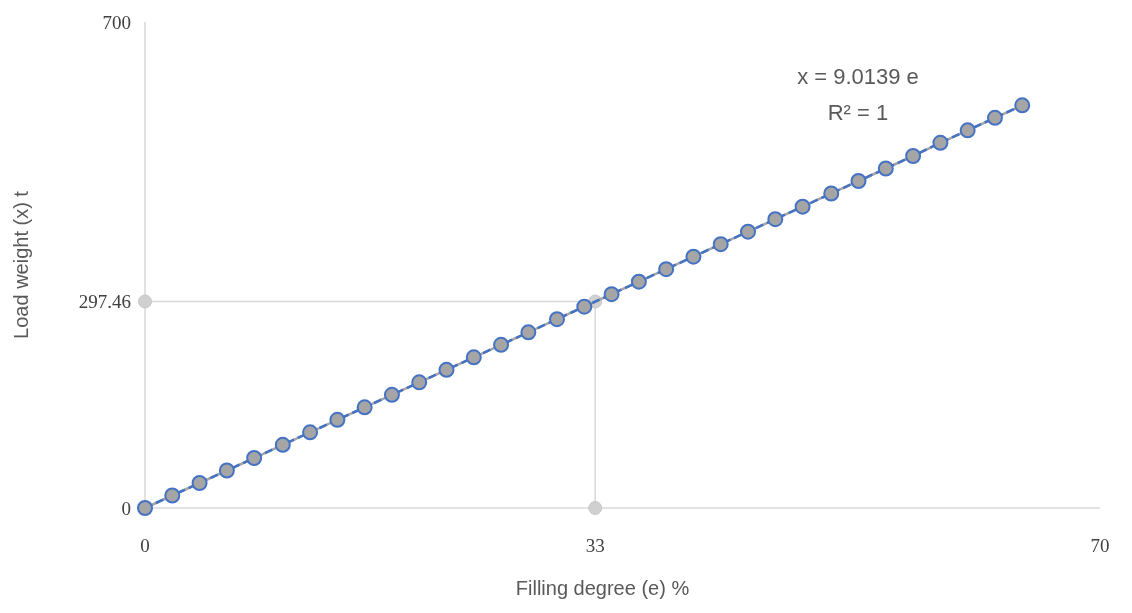  What do you see at coordinates (116, 22) in the screenshot?
I see `y-tick-label: 700` at bounding box center [116, 22].